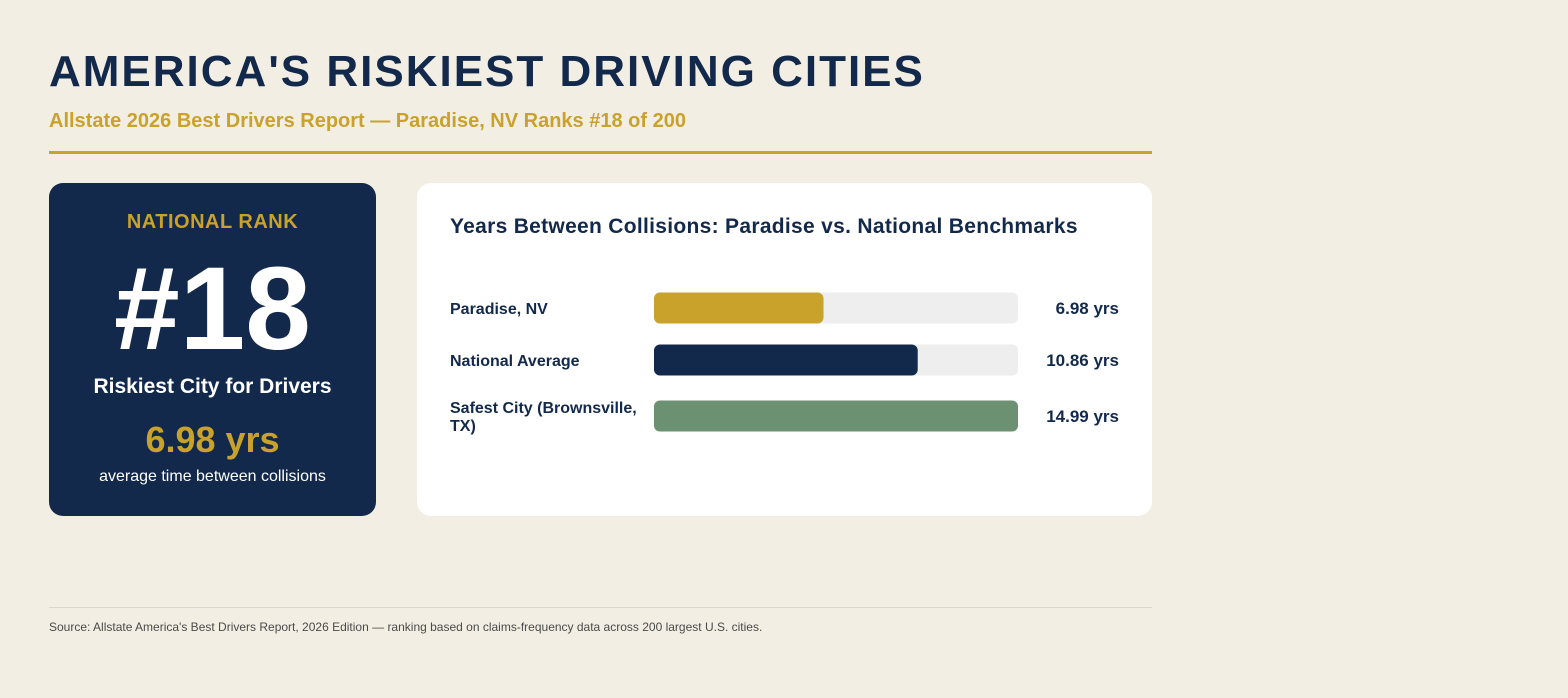  I want to click on page-title: AMERICA'S RISKIEST DRIVING CITIES, so click(487, 71).